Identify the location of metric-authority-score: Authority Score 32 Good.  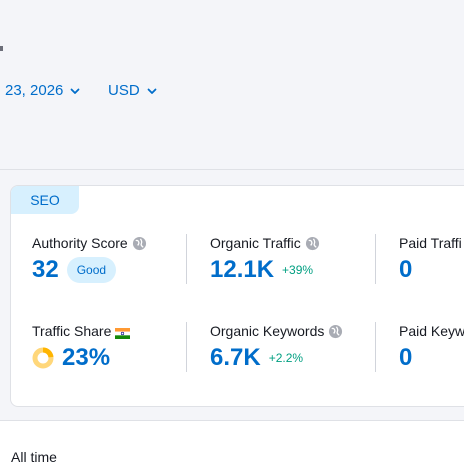
(89, 259).